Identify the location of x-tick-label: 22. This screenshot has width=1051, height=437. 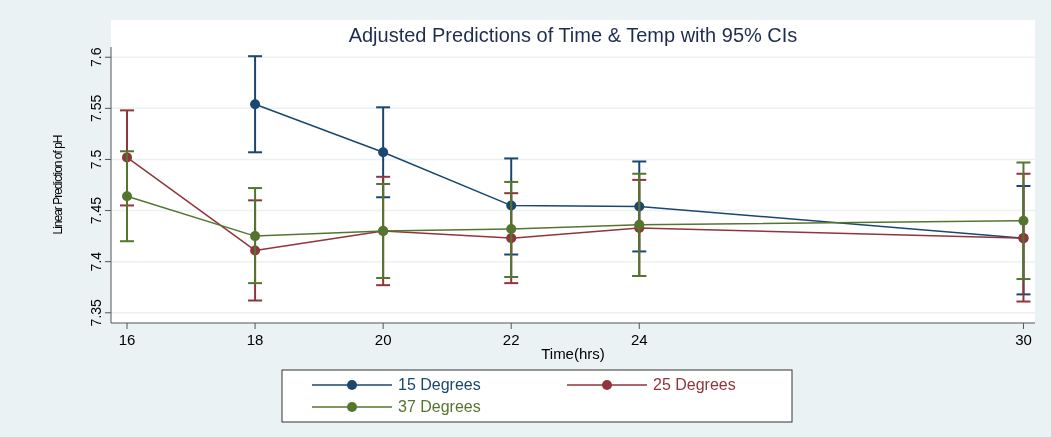
(511, 339).